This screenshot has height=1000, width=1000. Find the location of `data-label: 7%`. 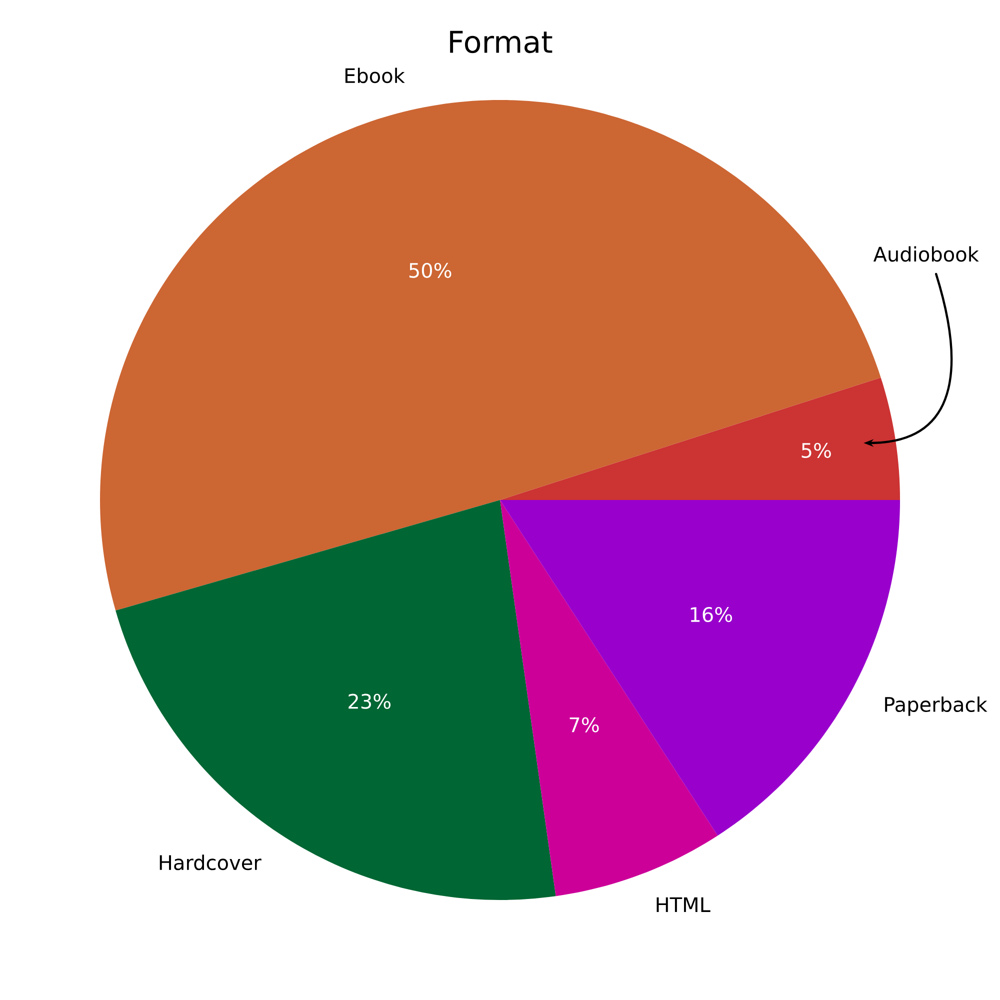

data-label: 7% is located at coordinates (584, 724).